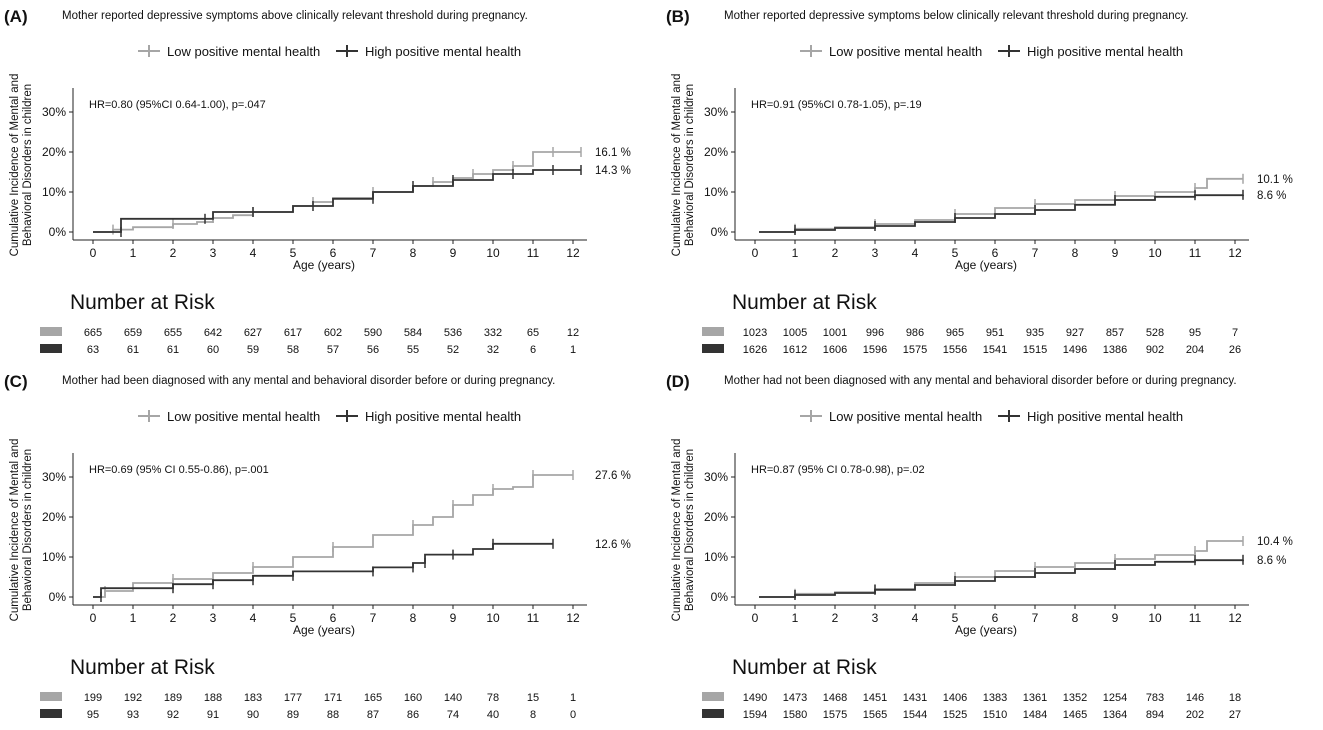  I want to click on risk-high-count: 1484, so click(1035, 715).